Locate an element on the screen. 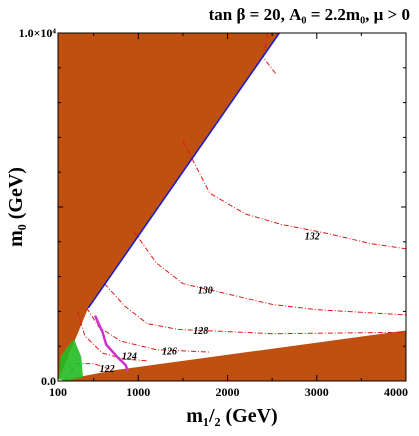 Image resolution: width=419 pixels, height=436 pixels. contour-label-132: 132 is located at coordinates (312, 237).